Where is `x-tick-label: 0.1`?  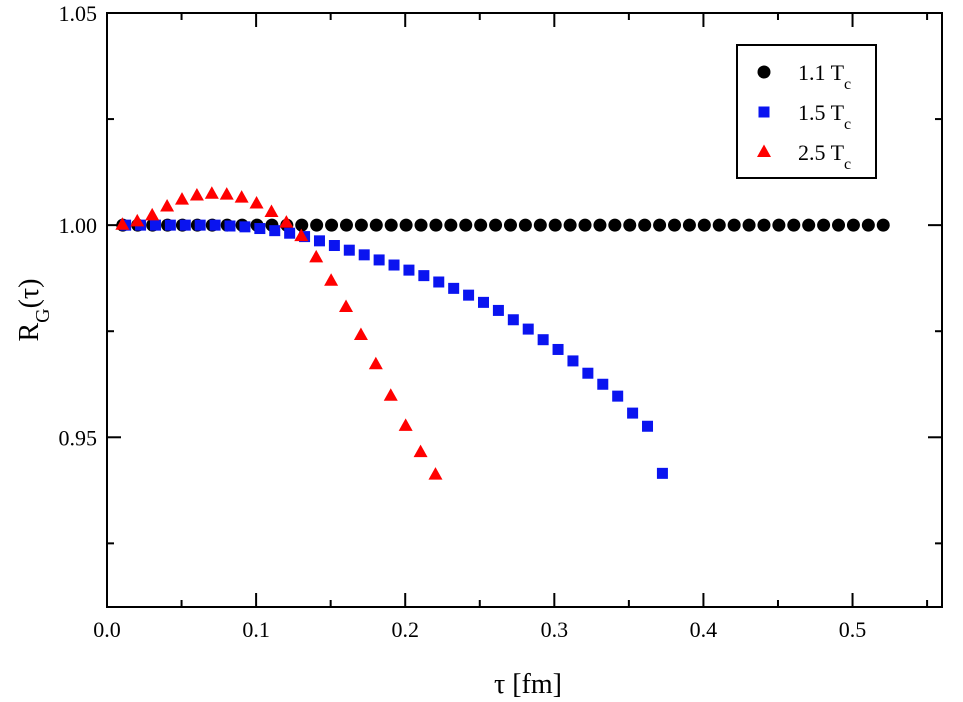 x-tick-label: 0.1 is located at coordinates (256, 629).